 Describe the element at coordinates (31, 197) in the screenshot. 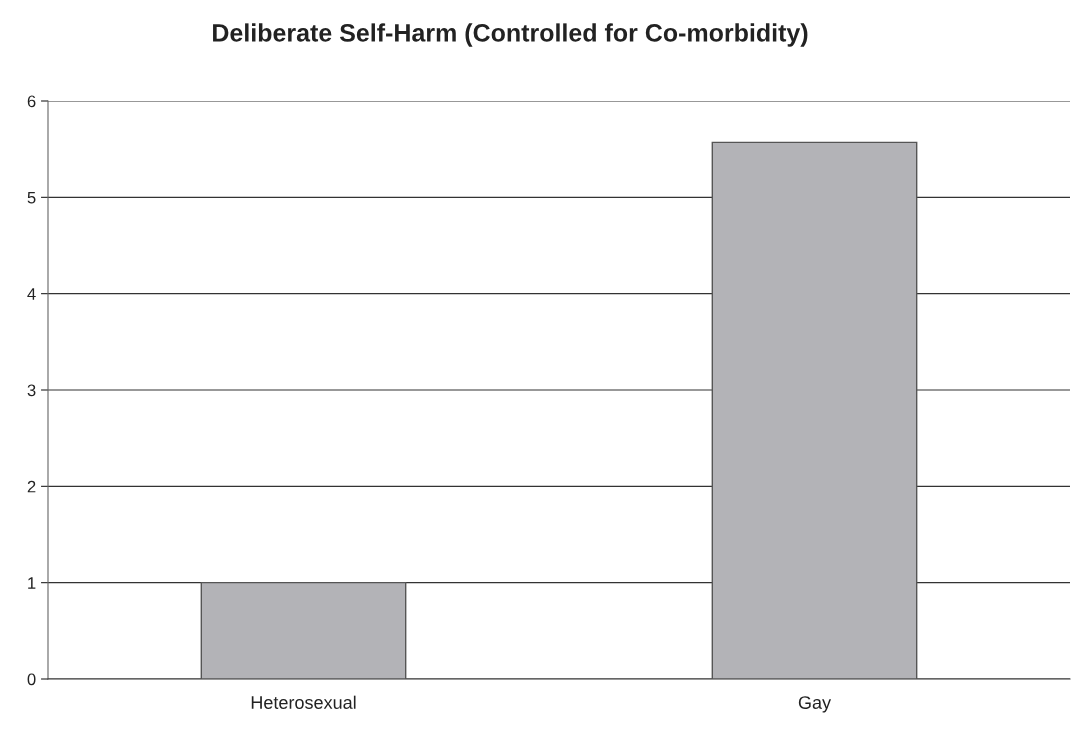

I see `y-tick-label: 5` at that location.